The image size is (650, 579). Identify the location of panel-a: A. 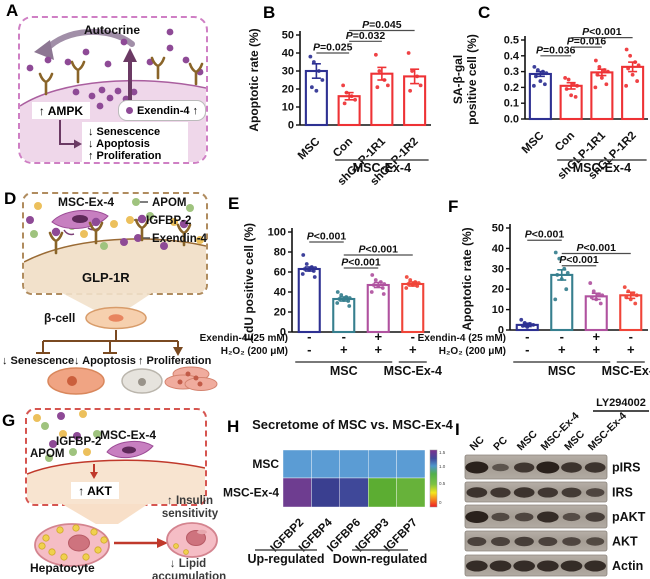
(107, 92).